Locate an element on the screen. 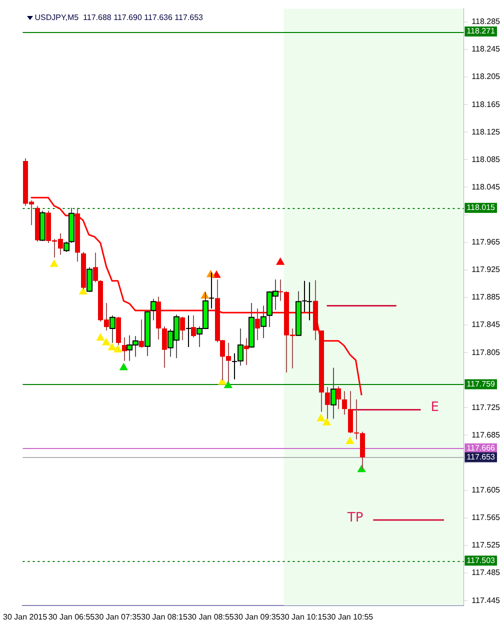 The image size is (504, 625). ref-line-label: 118.015 is located at coordinates (481, 207).